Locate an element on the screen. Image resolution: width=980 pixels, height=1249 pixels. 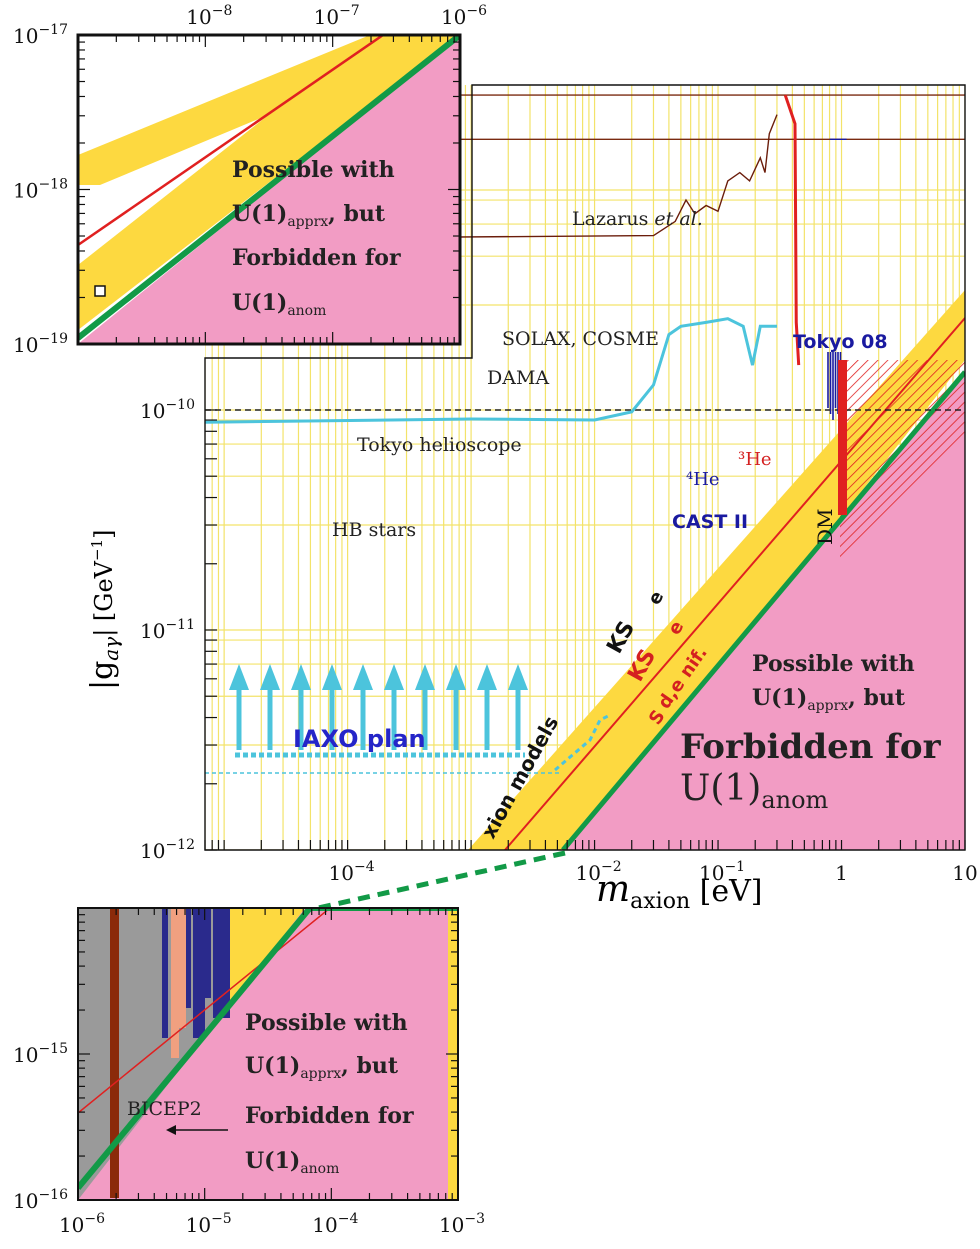
inset-y-tick-label: 10−15 is located at coordinates (40, 1054).